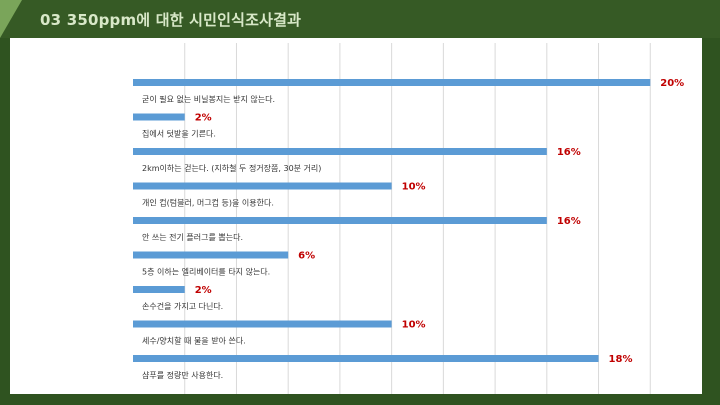 This screenshot has height=405, width=720. I want to click on header-bar, so click(360, 19).